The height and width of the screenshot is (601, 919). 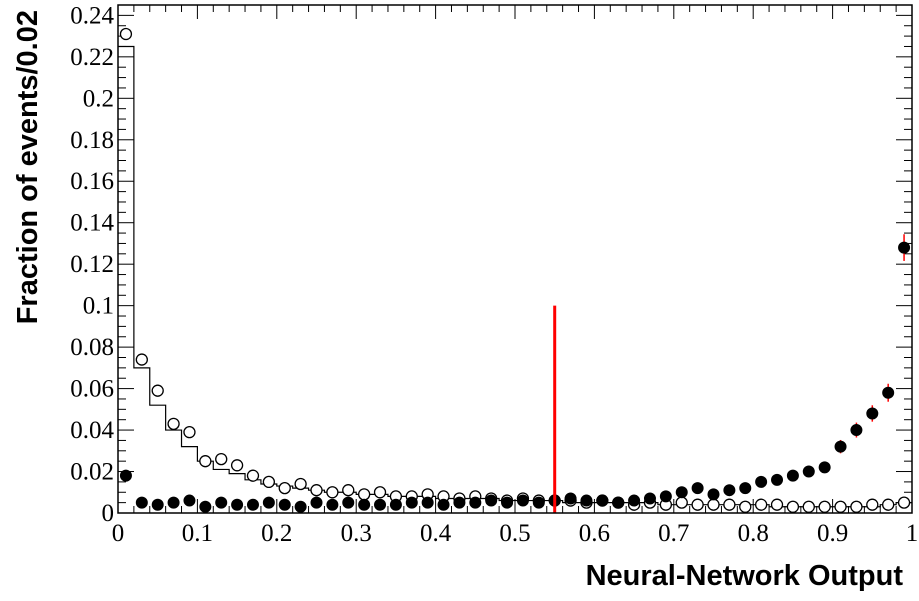 I want to click on y-tick-label: 0.04, so click(x=92, y=430).